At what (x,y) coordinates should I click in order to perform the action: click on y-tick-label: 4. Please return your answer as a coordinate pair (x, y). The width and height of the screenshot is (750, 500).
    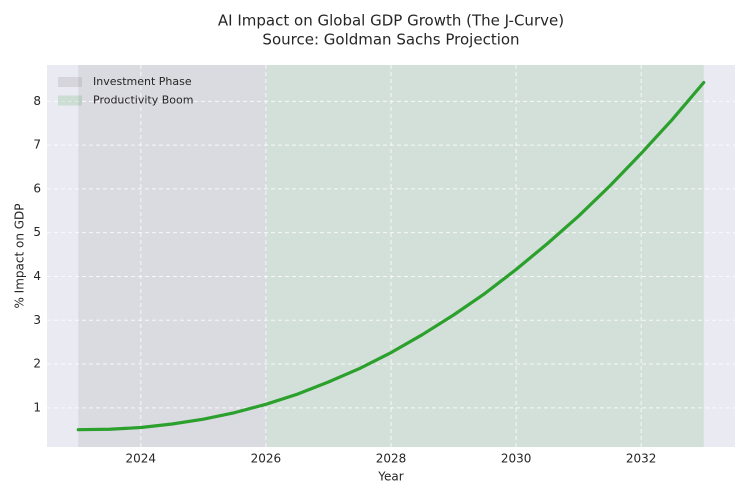
    Looking at the image, I should click on (37, 276).